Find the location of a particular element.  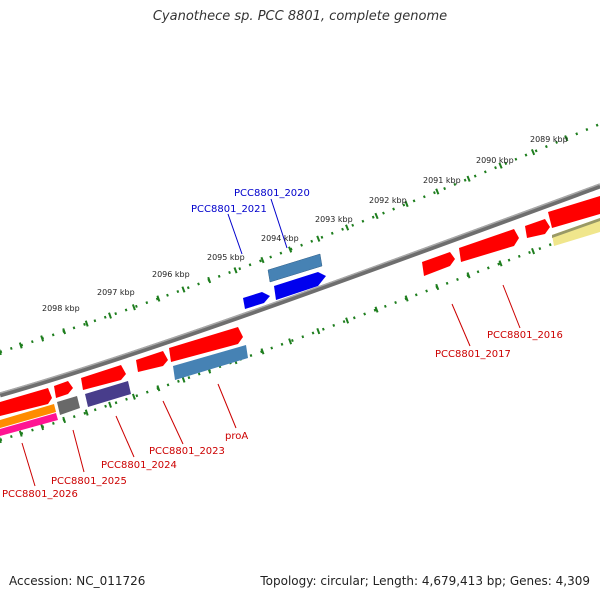

gene-pcc8801-2021 is located at coordinates (256, 300).